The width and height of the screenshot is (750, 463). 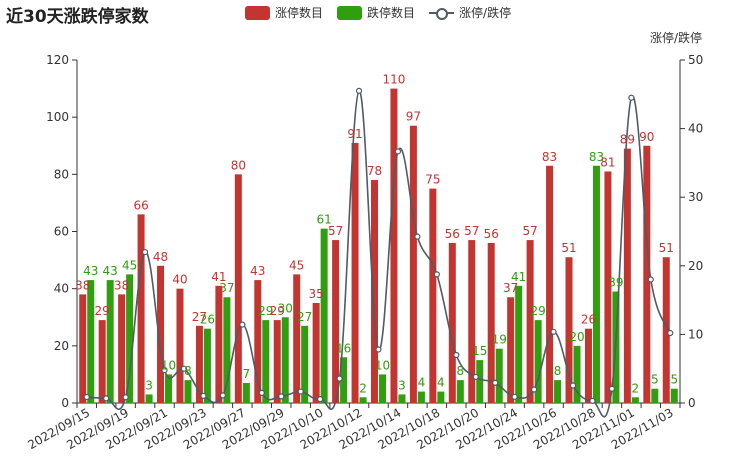 What do you see at coordinates (207, 320) in the screenshot?
I see `data-label-fall: 26` at bounding box center [207, 320].